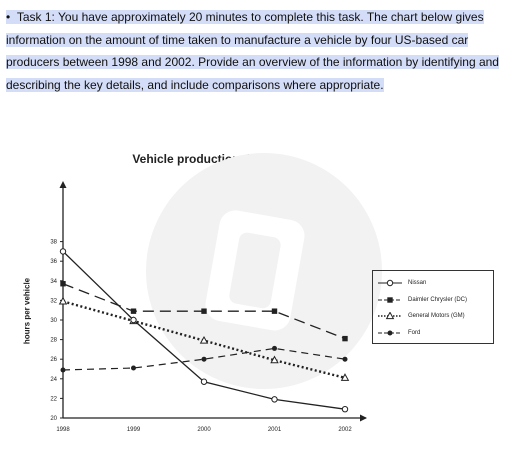 The width and height of the screenshot is (512, 463). I want to click on legend-label: General Motors (GM), so click(436, 316).